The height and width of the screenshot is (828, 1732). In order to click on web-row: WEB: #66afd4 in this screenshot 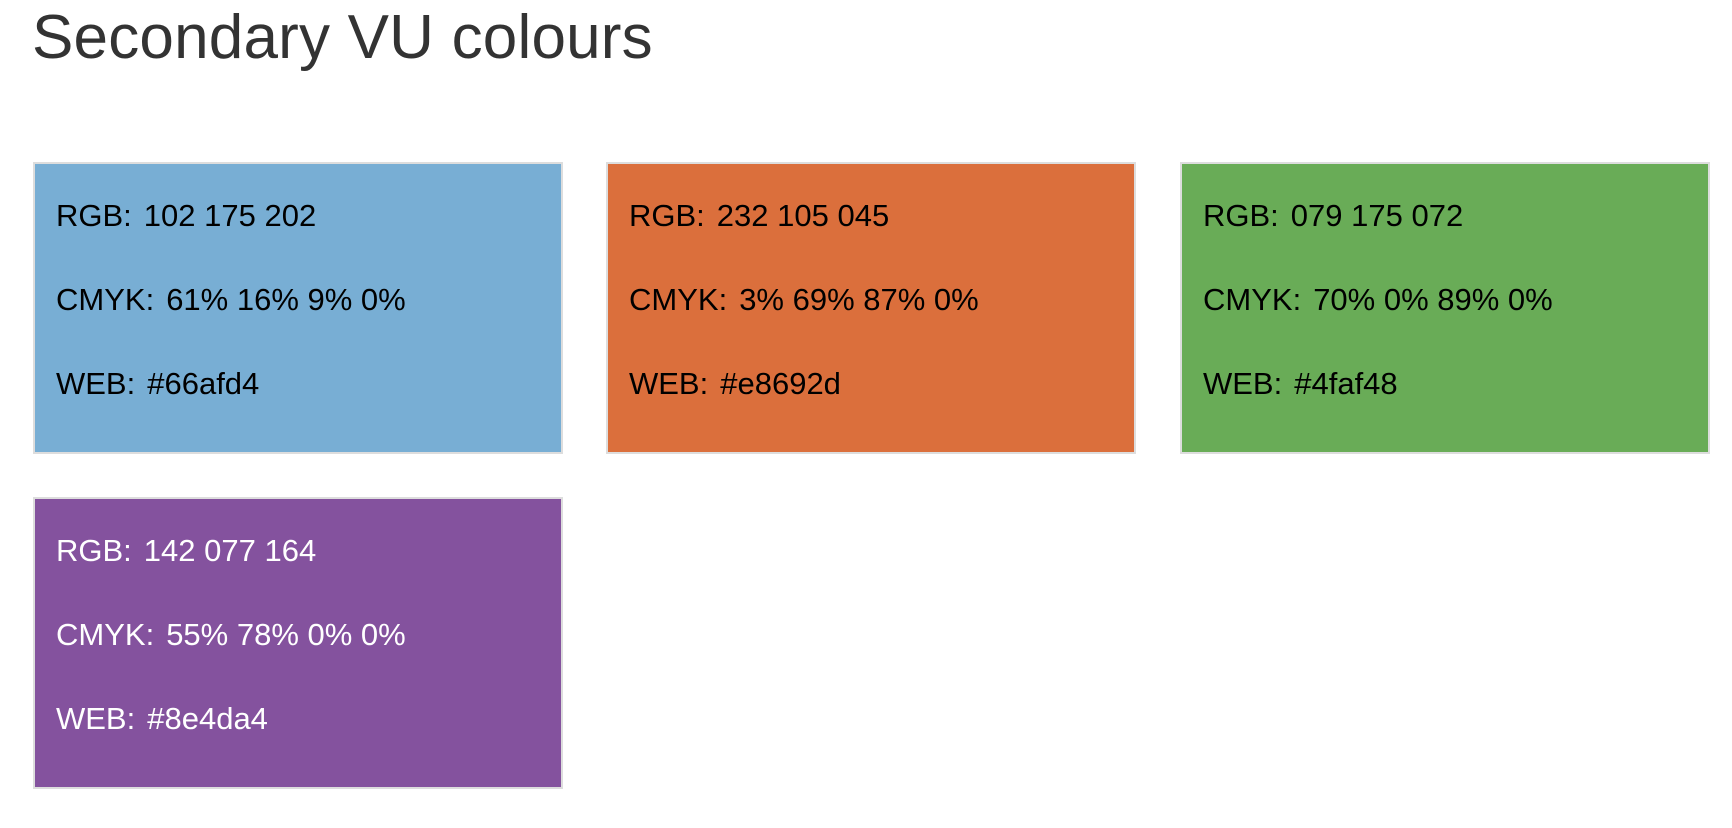, I will do `click(157, 384)`.